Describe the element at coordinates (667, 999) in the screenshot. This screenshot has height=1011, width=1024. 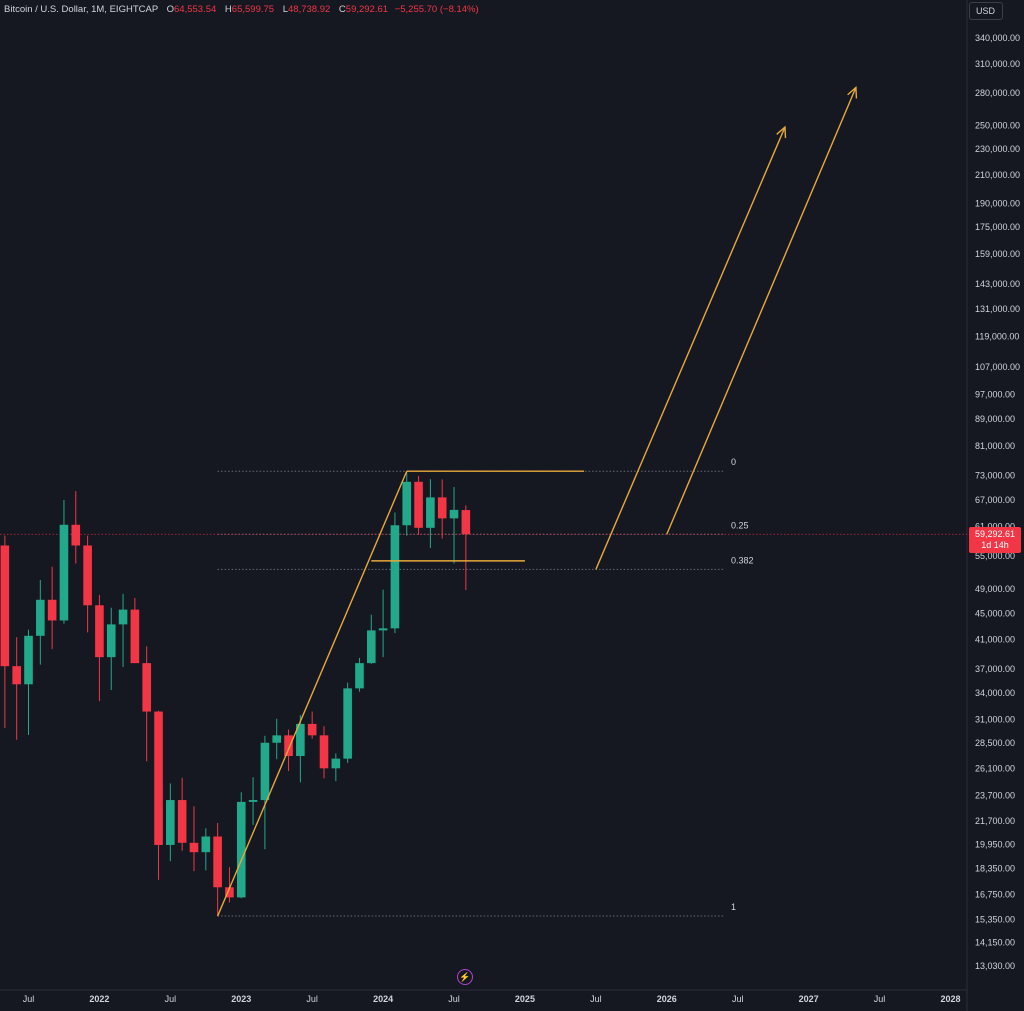
I see `time-tick-label: 2026` at that location.